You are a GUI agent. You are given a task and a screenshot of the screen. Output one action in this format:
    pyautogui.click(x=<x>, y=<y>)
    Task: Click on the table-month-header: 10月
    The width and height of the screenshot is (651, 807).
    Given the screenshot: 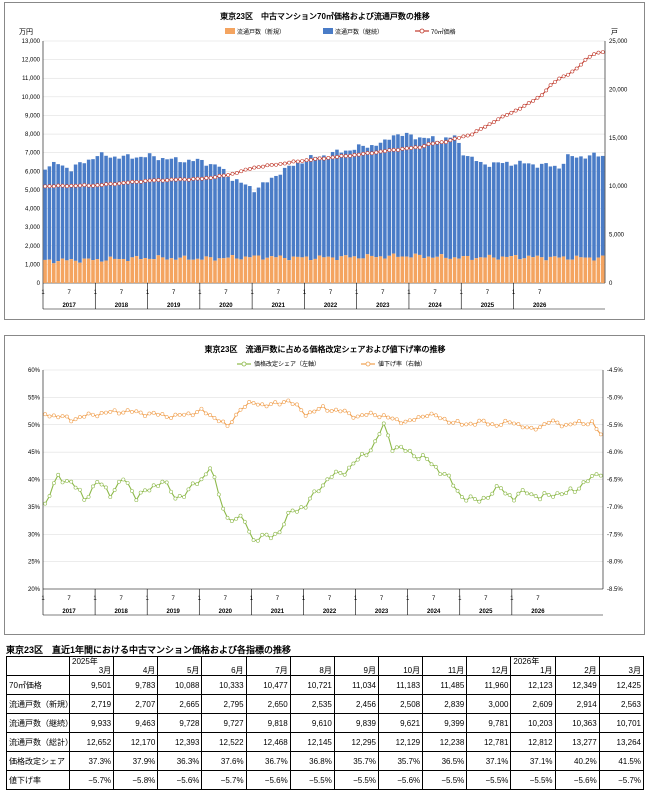 What is the action you would take?
    pyautogui.click(x=400, y=666)
    